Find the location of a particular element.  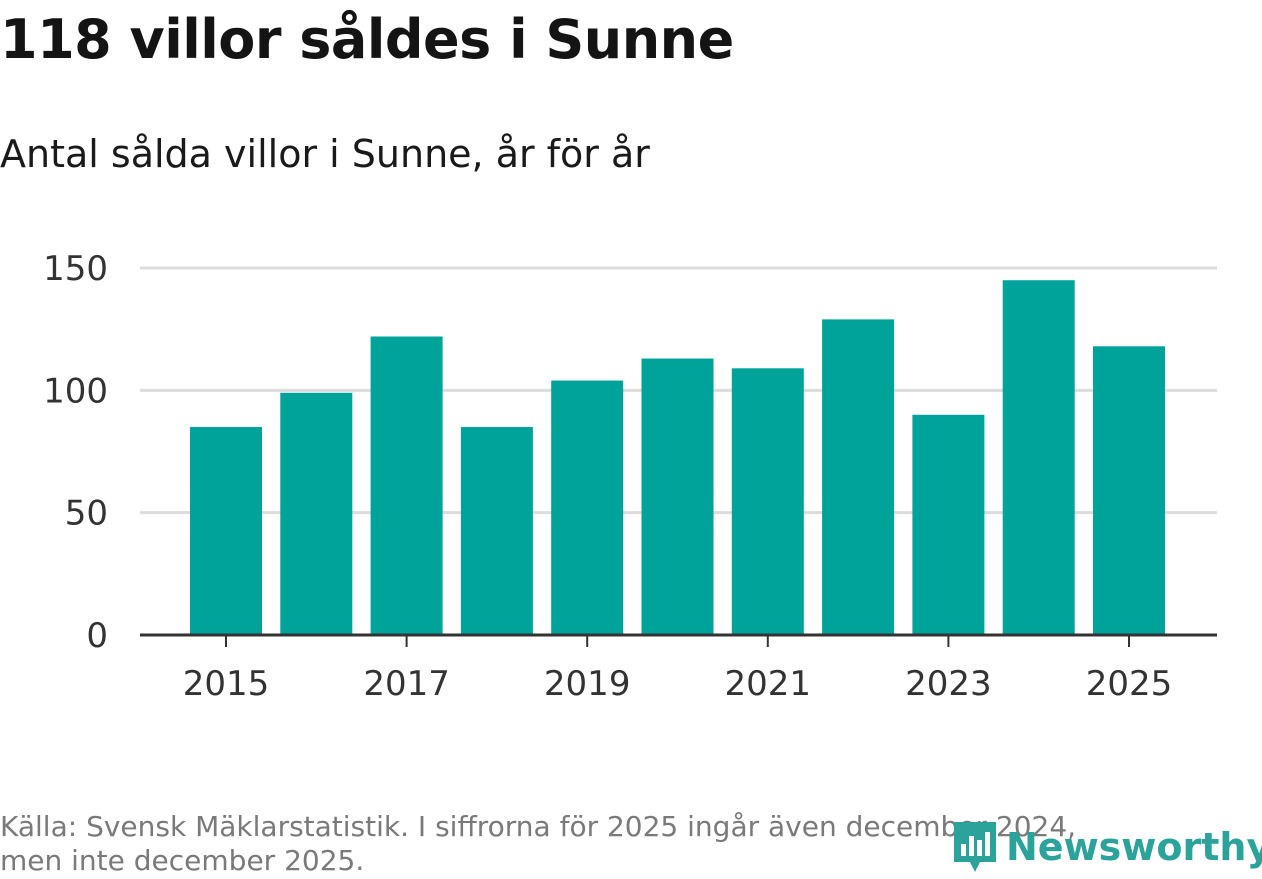

y-tick-label: 100 is located at coordinates (75, 391).